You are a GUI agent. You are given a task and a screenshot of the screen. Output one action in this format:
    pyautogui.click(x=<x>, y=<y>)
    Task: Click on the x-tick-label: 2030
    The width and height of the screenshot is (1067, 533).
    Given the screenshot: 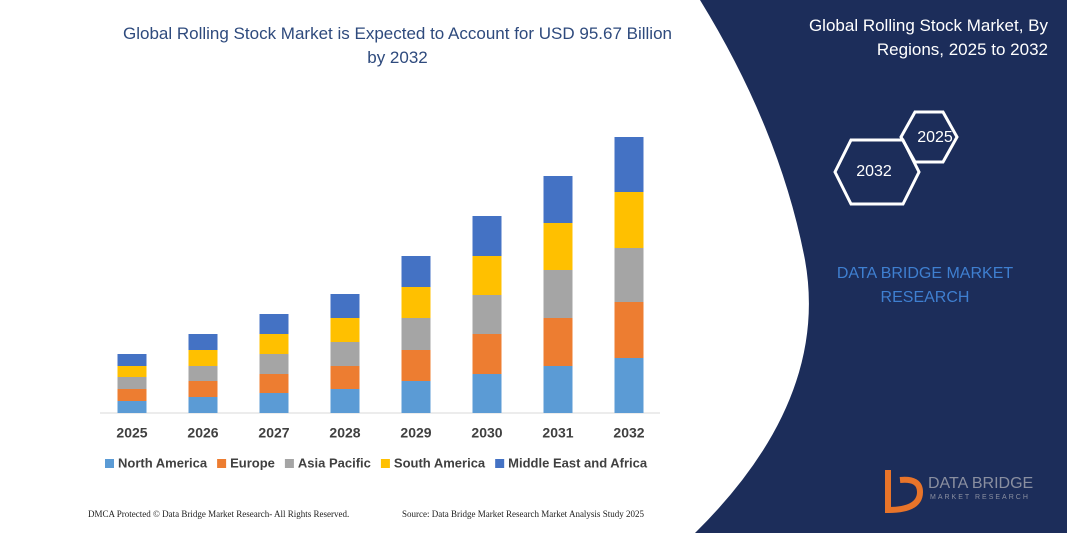 What is the action you would take?
    pyautogui.click(x=486, y=433)
    